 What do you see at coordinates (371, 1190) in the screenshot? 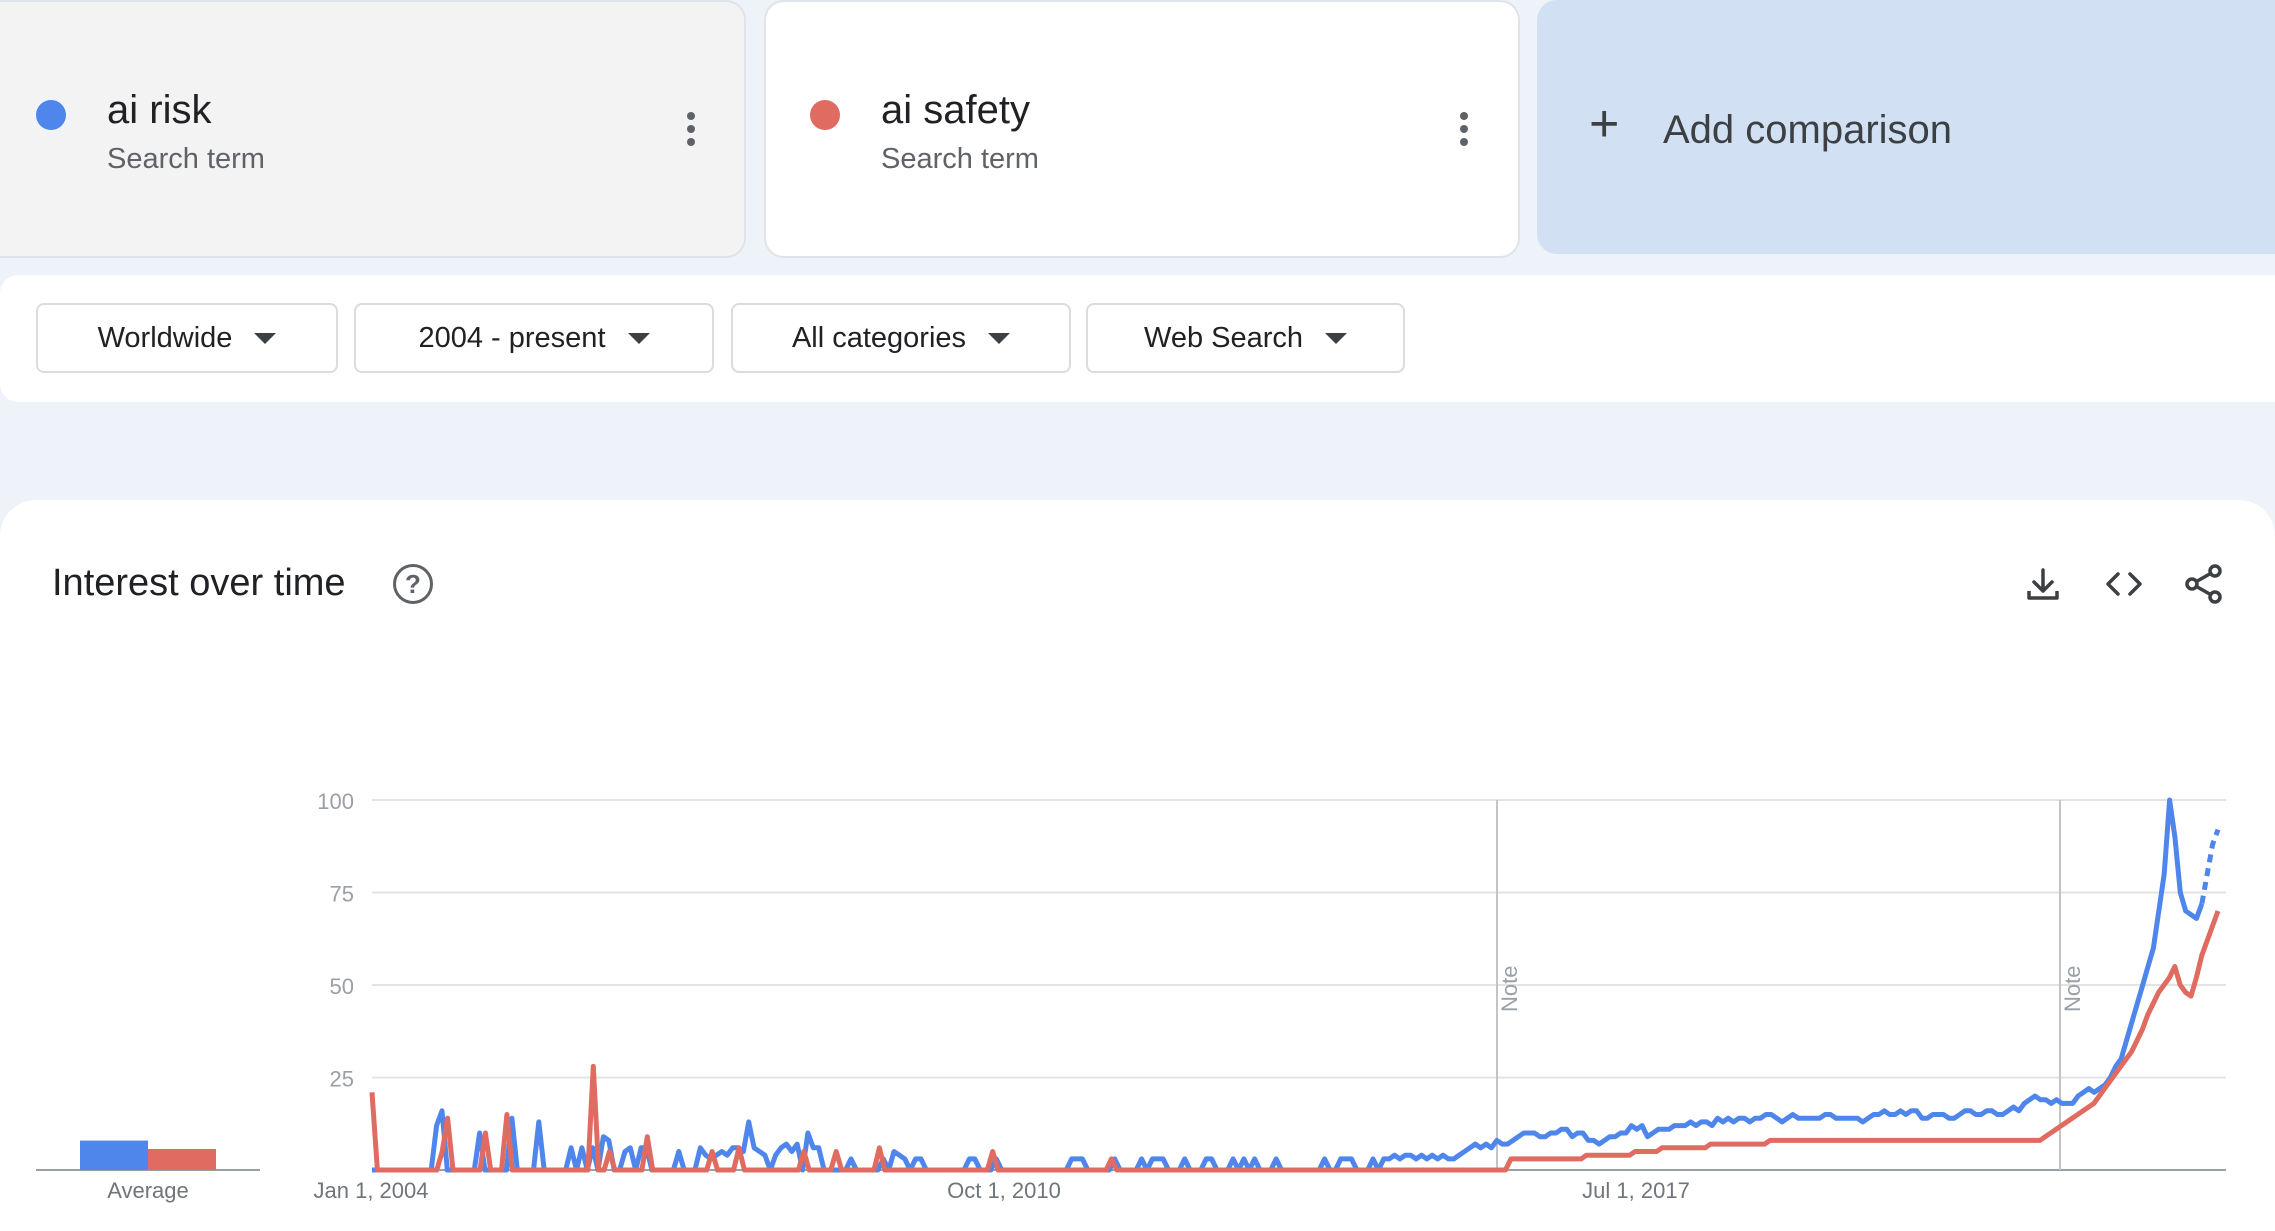
I see `x-tick-label: Jan 1, 2004` at bounding box center [371, 1190].